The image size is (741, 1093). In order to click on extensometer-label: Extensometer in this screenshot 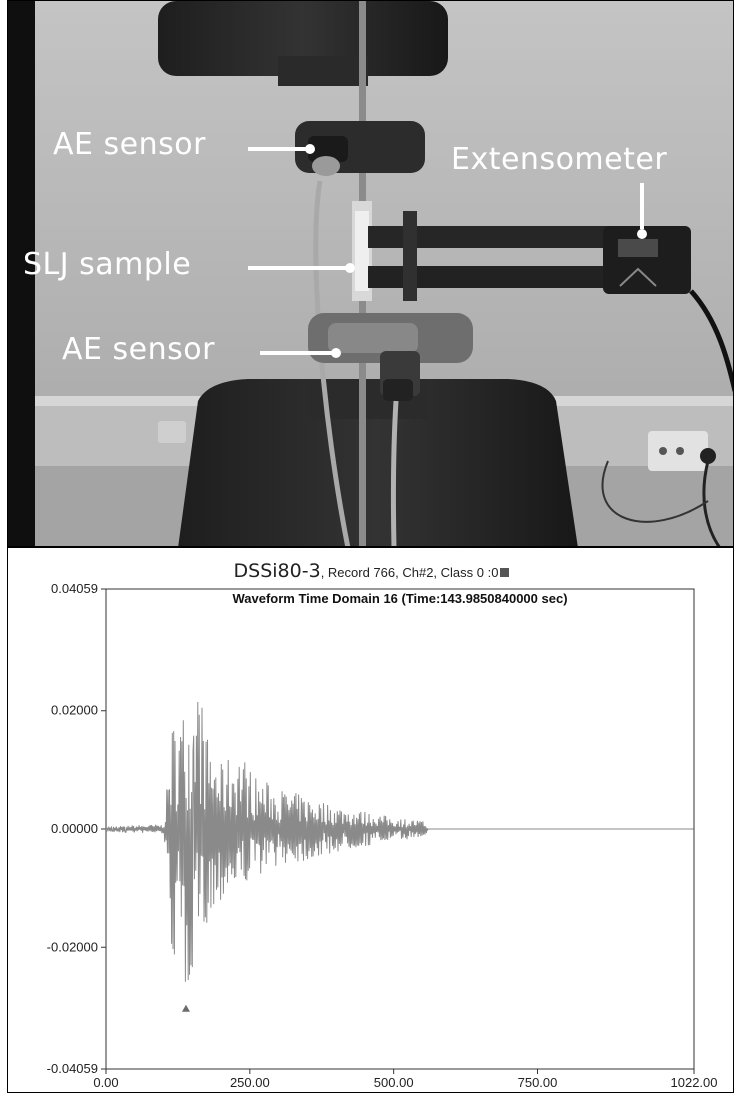, I will do `click(559, 159)`.